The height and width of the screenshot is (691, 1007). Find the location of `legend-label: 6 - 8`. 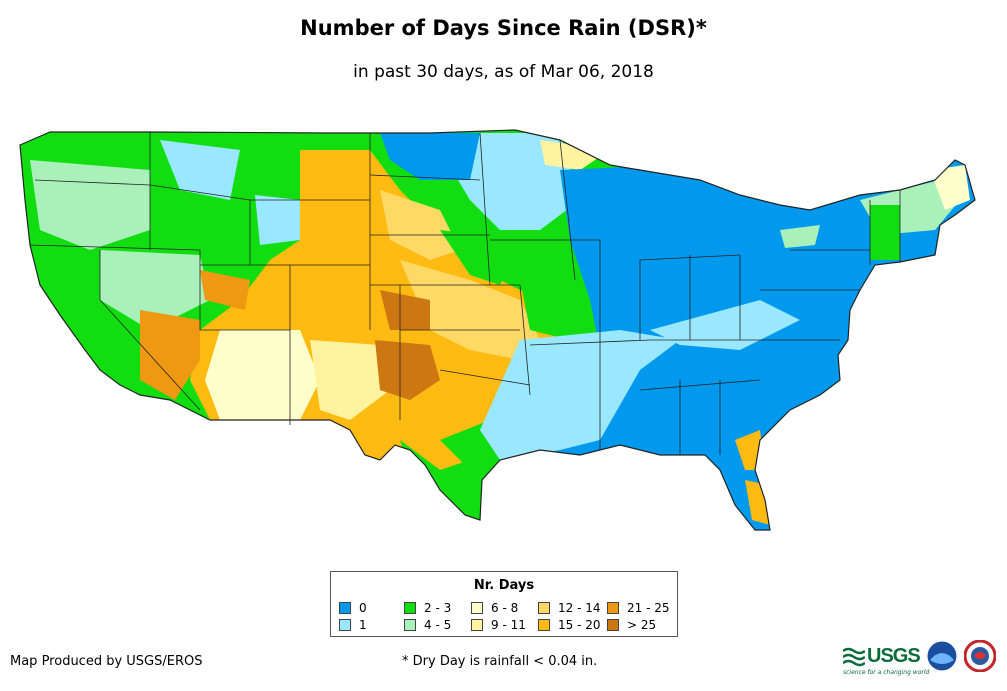

legend-label: 6 - 8 is located at coordinates (505, 608).